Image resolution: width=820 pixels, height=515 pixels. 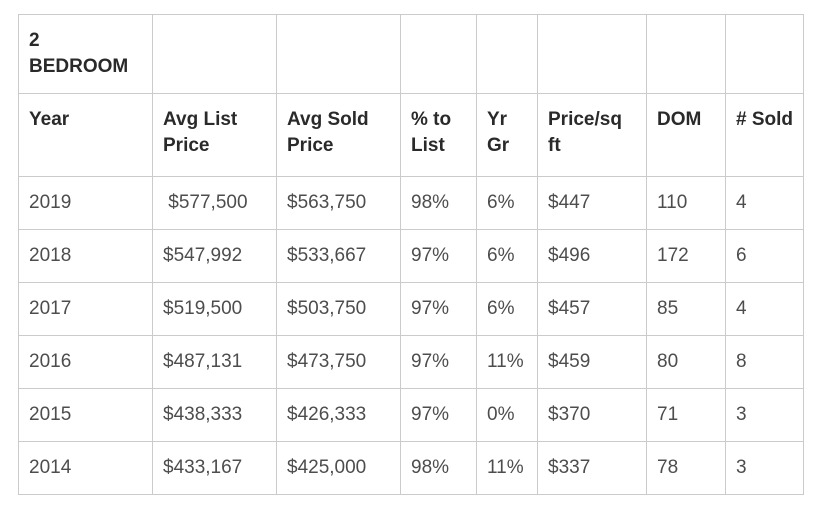 I want to click on cell-avg-sold-price: $473,750, so click(x=338, y=362).